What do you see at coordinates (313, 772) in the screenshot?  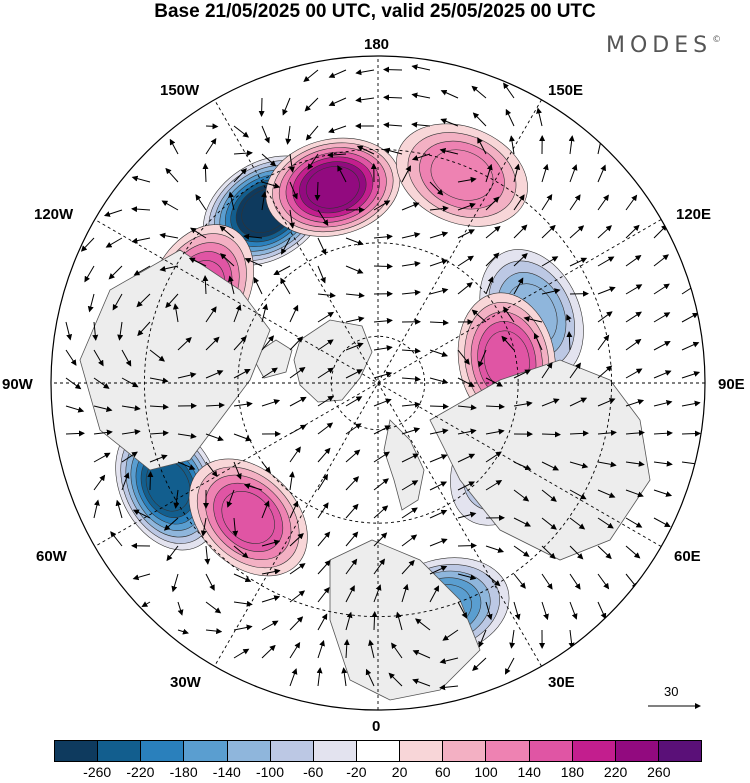 I see `colorbar-tick-label: -60` at bounding box center [313, 772].